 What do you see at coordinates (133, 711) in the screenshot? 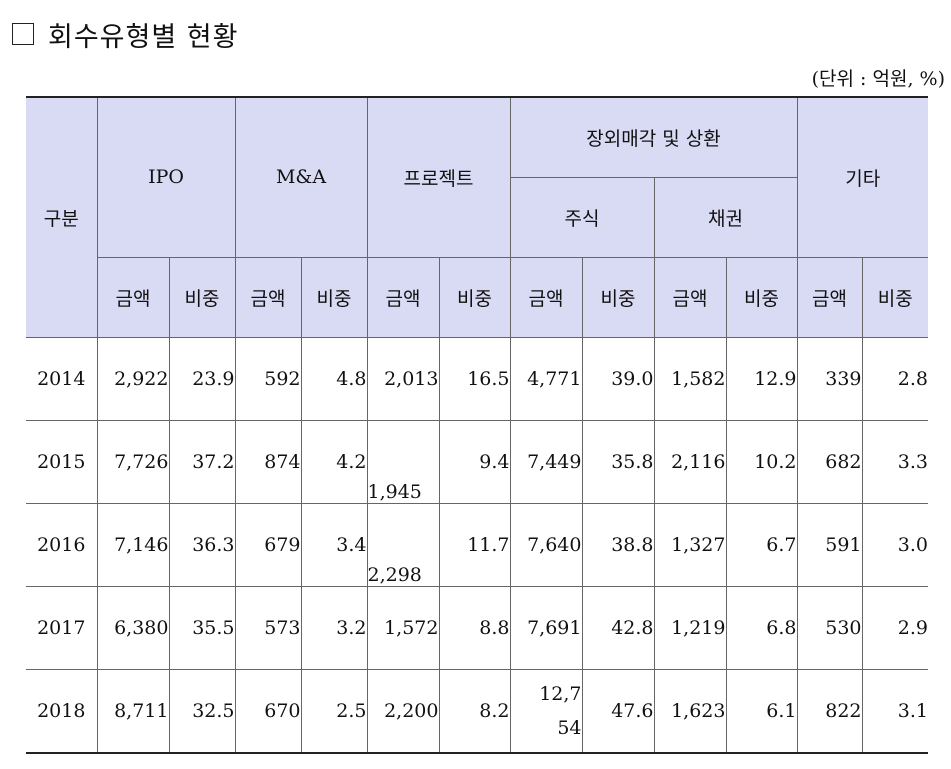
I see `ipo-amount-cell: 8,711` at bounding box center [133, 711].